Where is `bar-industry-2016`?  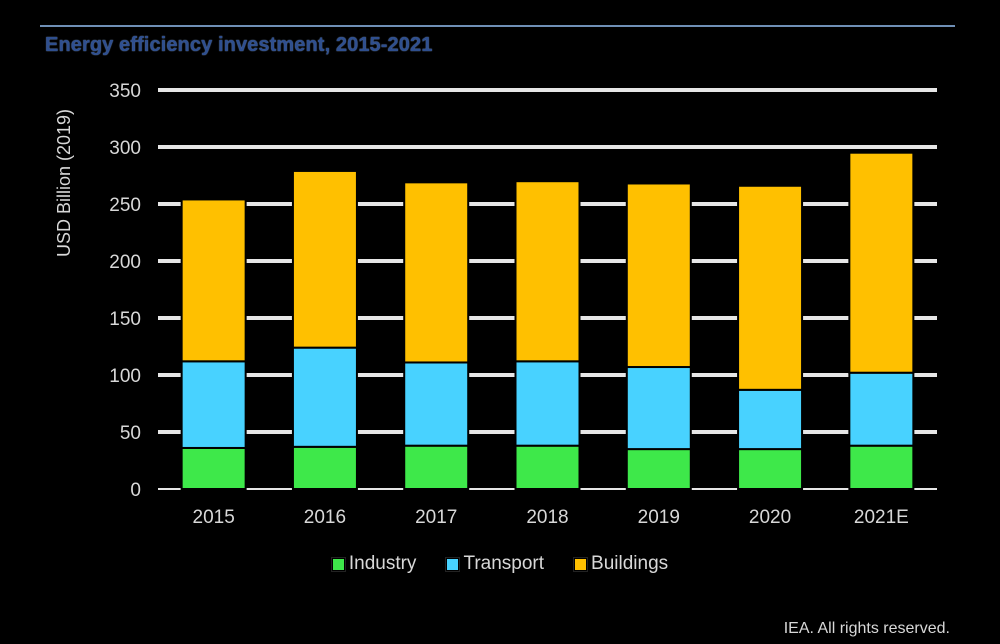
bar-industry-2016 is located at coordinates (324, 468).